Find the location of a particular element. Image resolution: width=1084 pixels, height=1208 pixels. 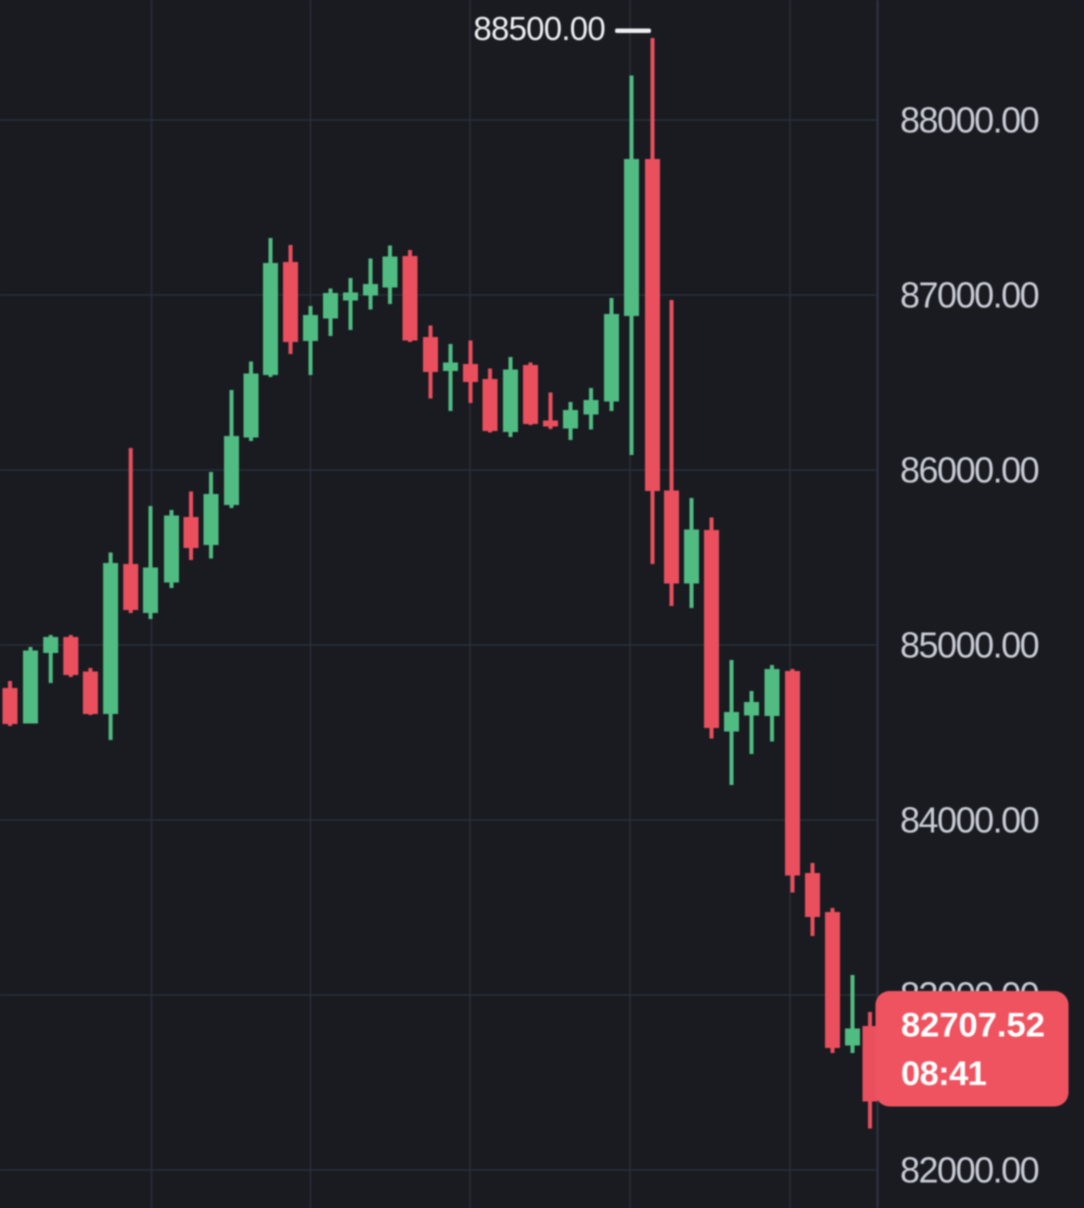

svg-text: 85000.00 is located at coordinates (969, 645).